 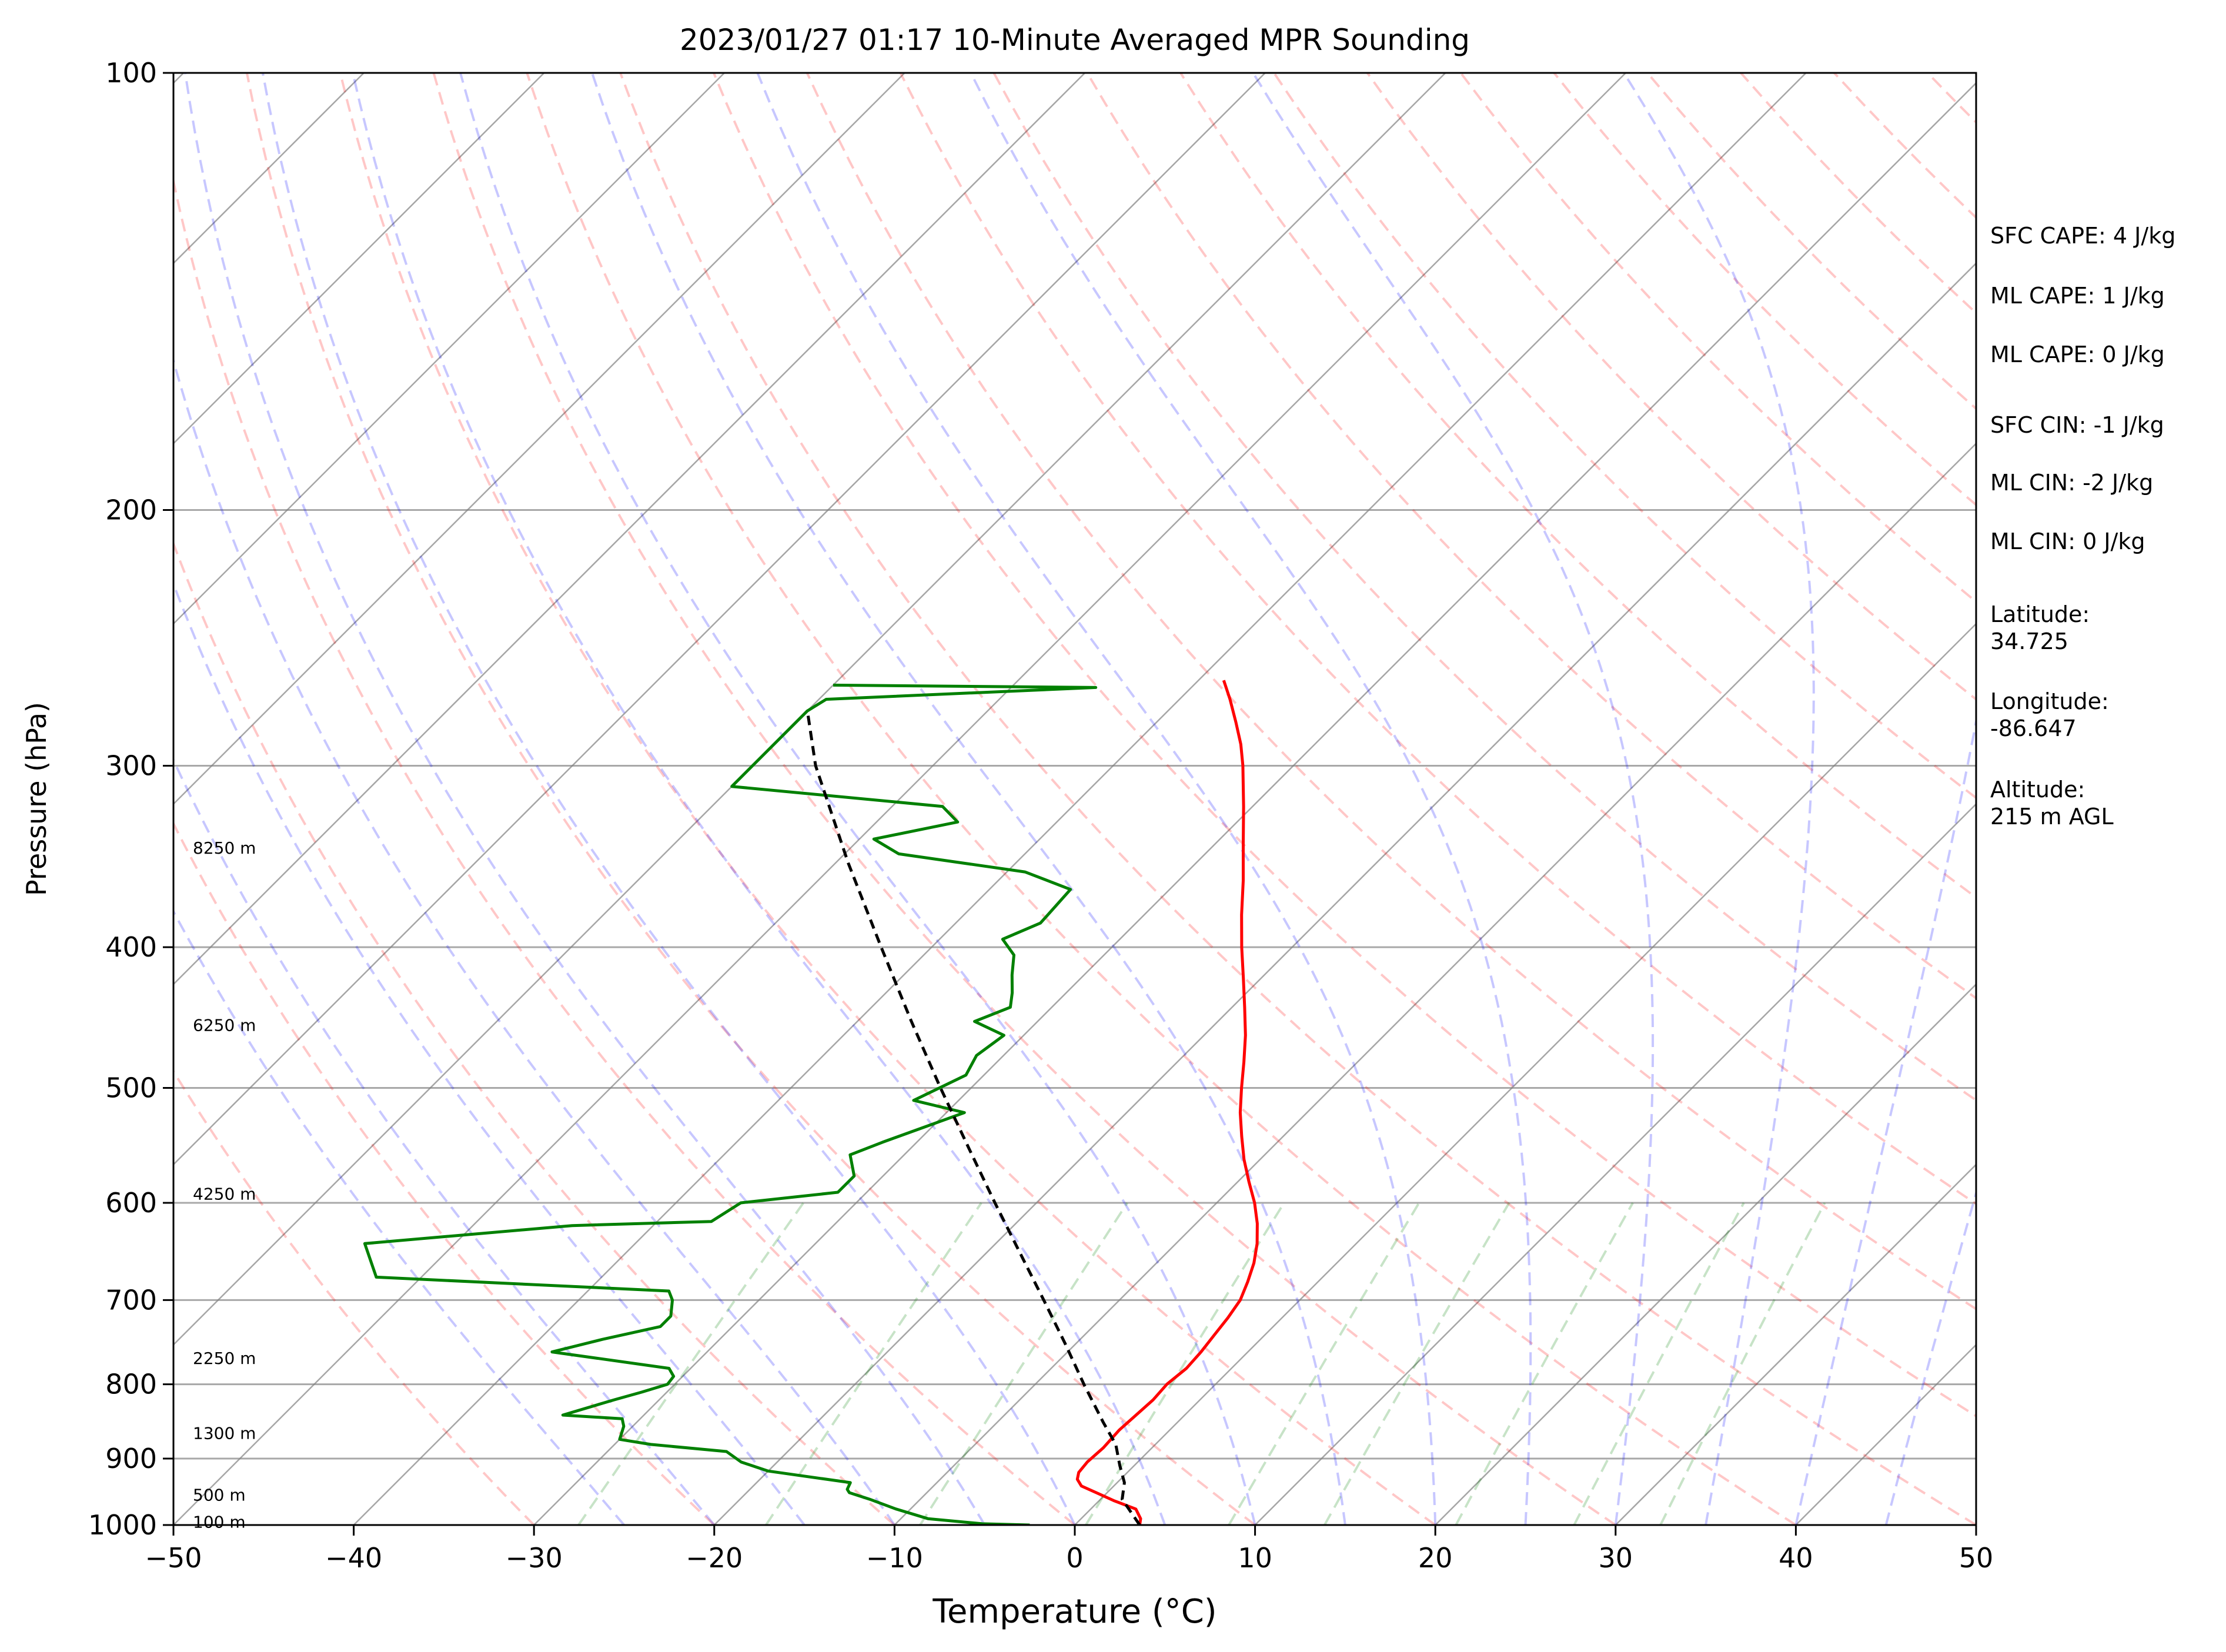 I want to click on height-label: 2250 m, so click(x=224, y=1359).